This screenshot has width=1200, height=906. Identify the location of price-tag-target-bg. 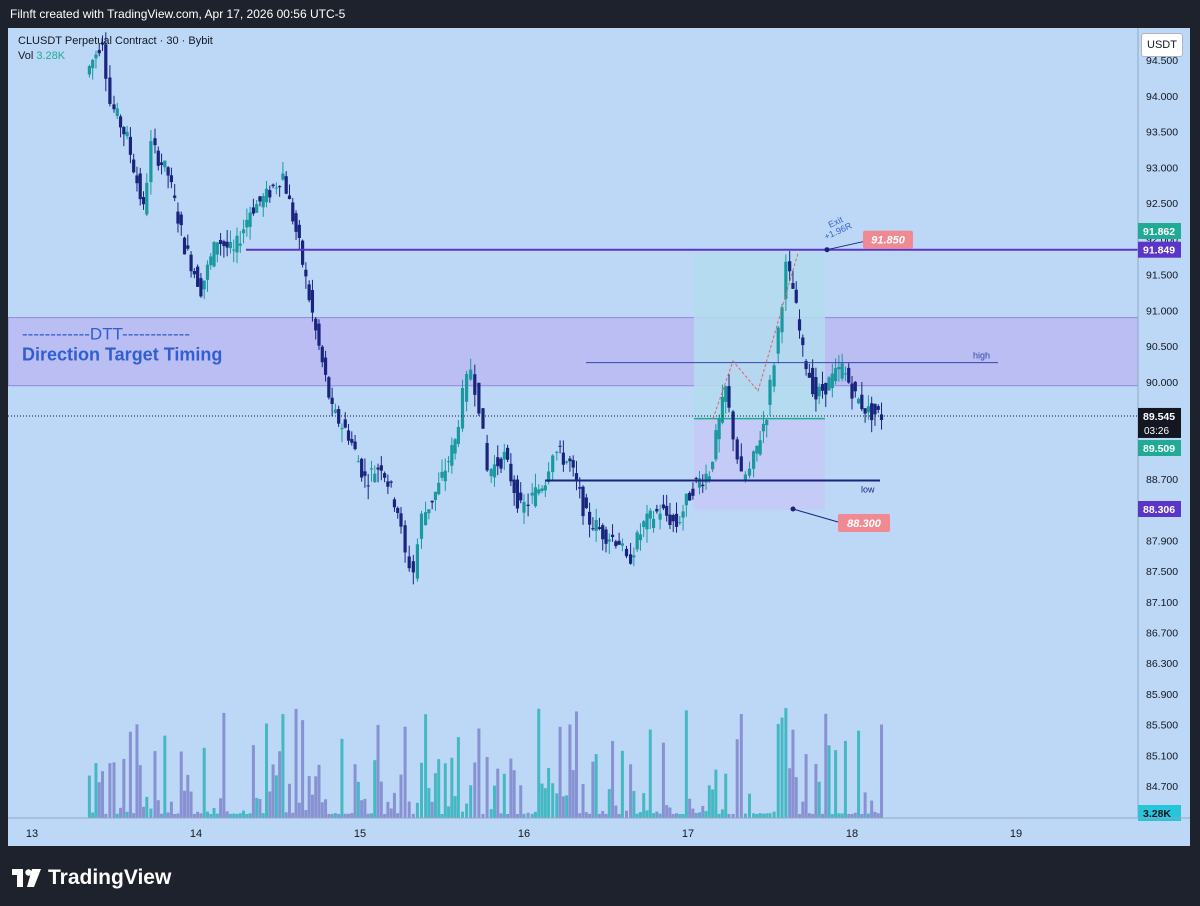
(1159, 249).